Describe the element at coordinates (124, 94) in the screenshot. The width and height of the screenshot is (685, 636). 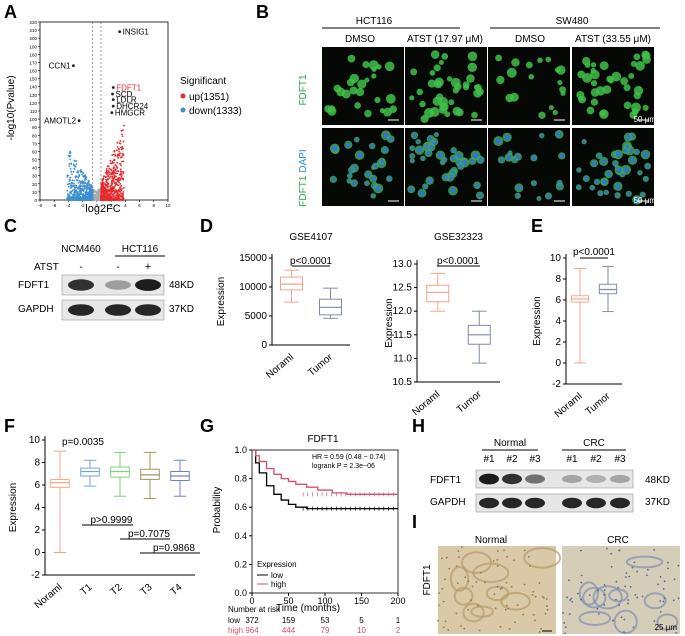
I see `volcano-gene-label: SCD` at that location.